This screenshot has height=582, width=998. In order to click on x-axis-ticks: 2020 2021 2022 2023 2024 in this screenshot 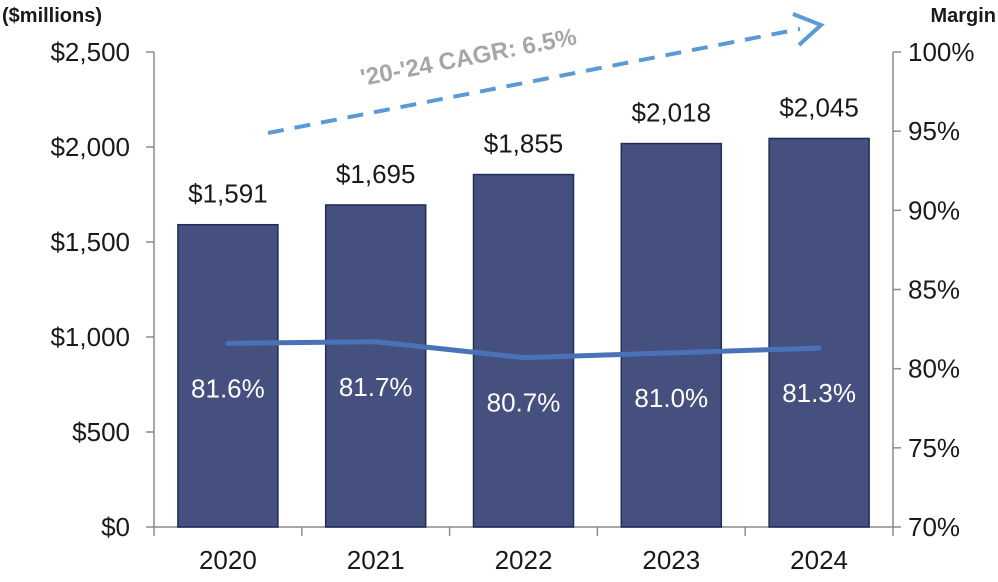, I will do `click(523, 551)`.